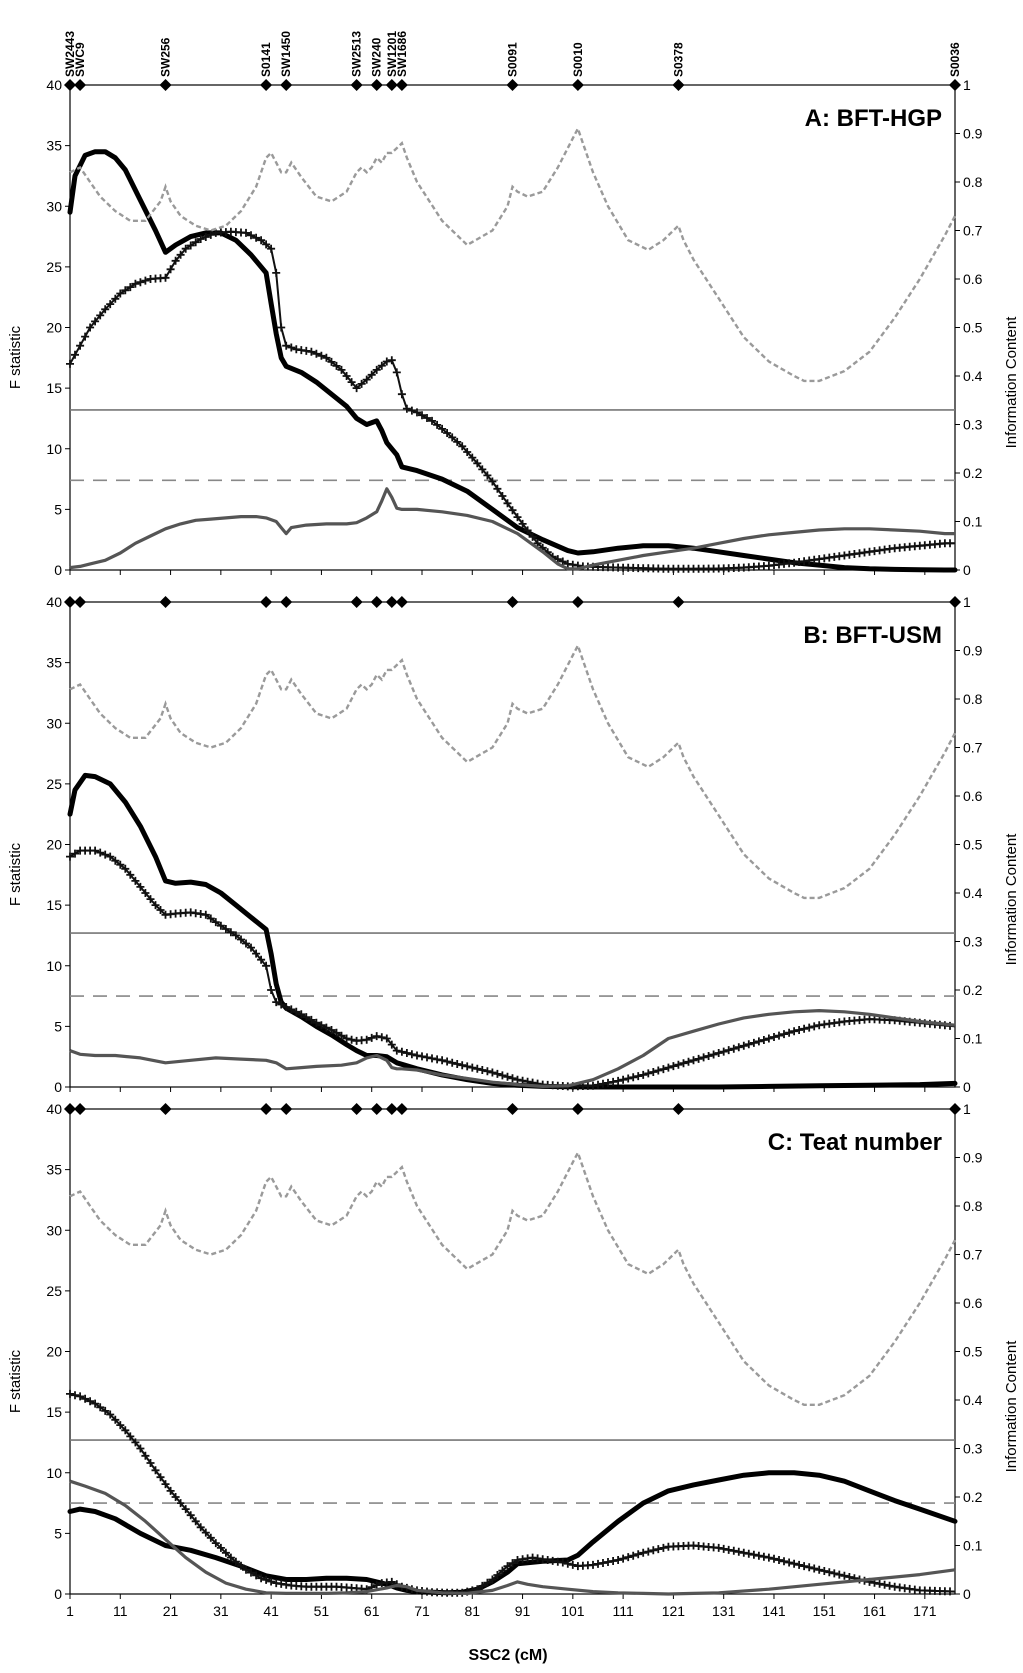  Describe the element at coordinates (372, 1611) in the screenshot. I see `x-tick-label: 61` at that location.